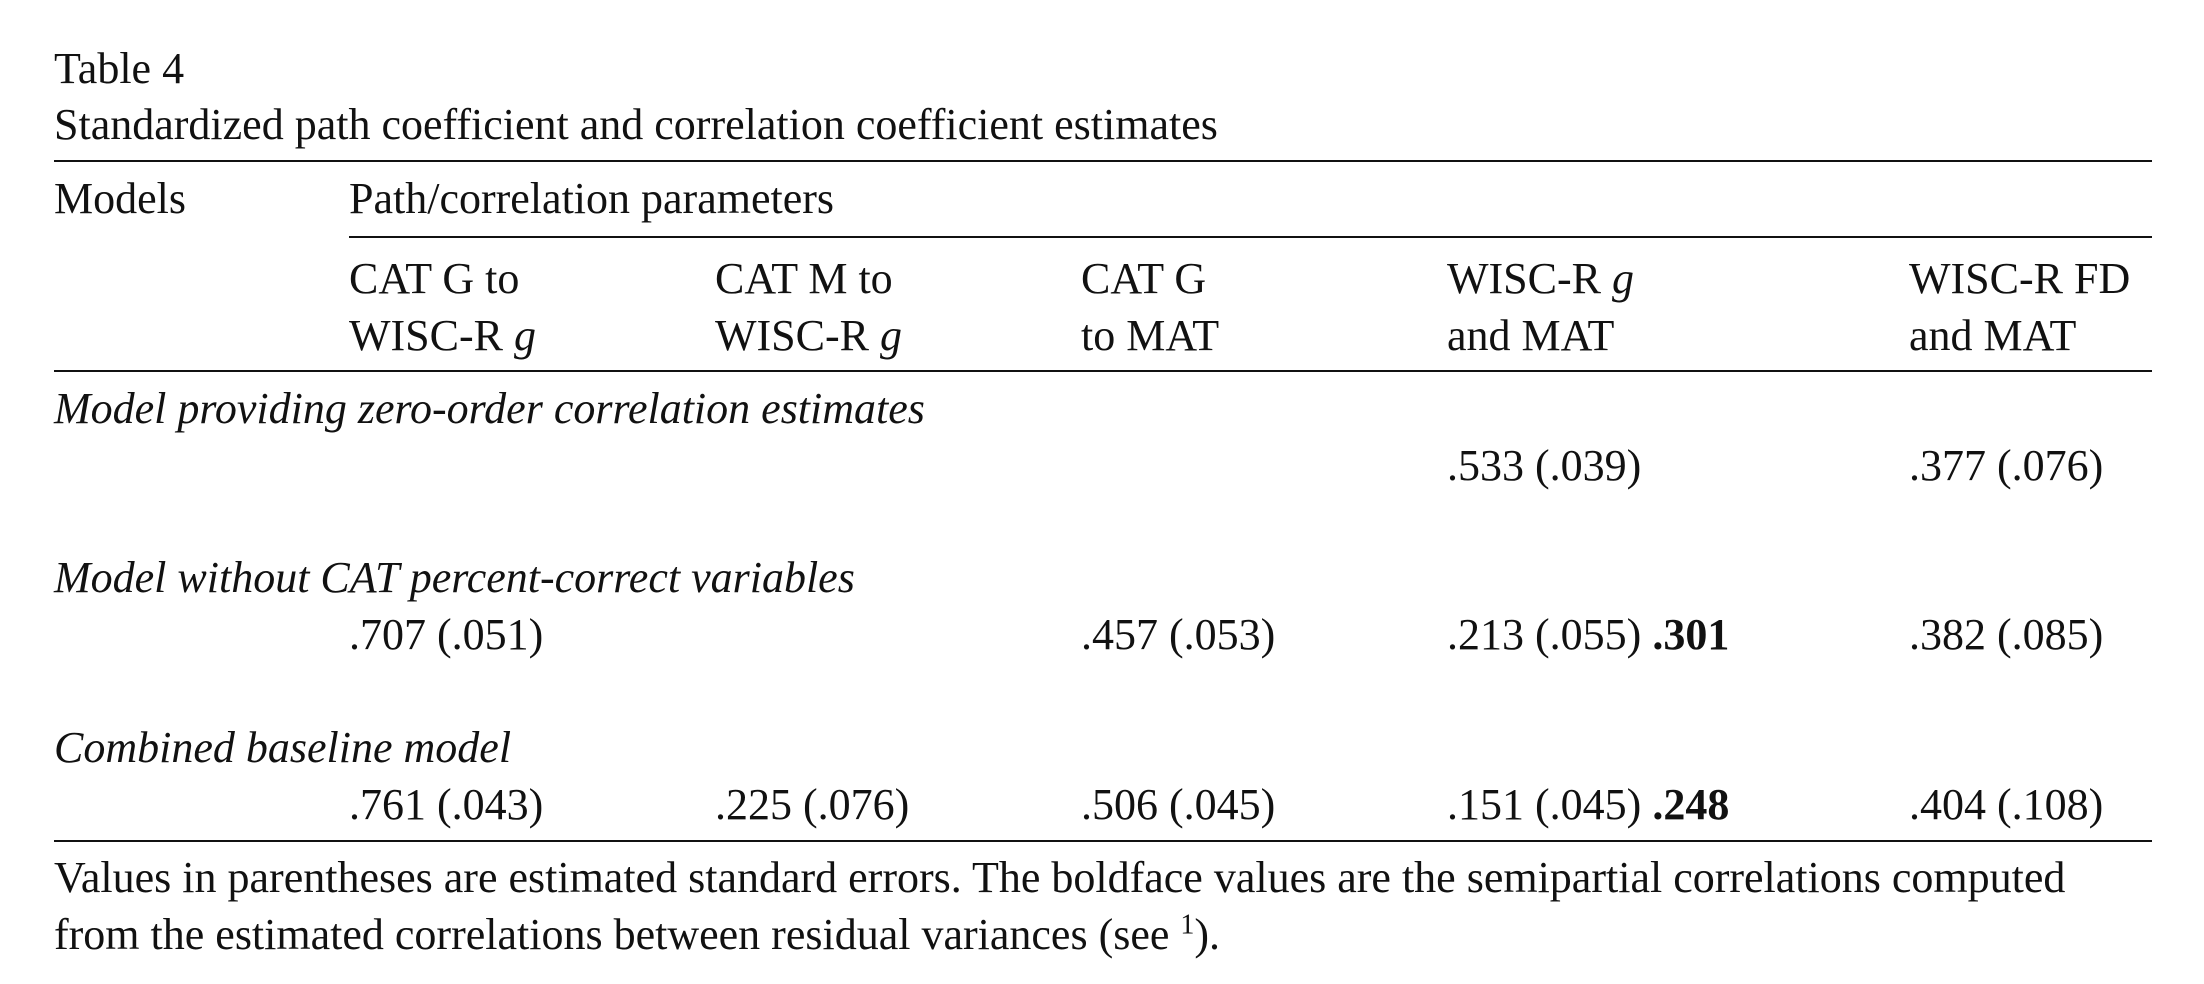  What do you see at coordinates (1103, 371) in the screenshot?
I see `header-bottom-rule` at bounding box center [1103, 371].